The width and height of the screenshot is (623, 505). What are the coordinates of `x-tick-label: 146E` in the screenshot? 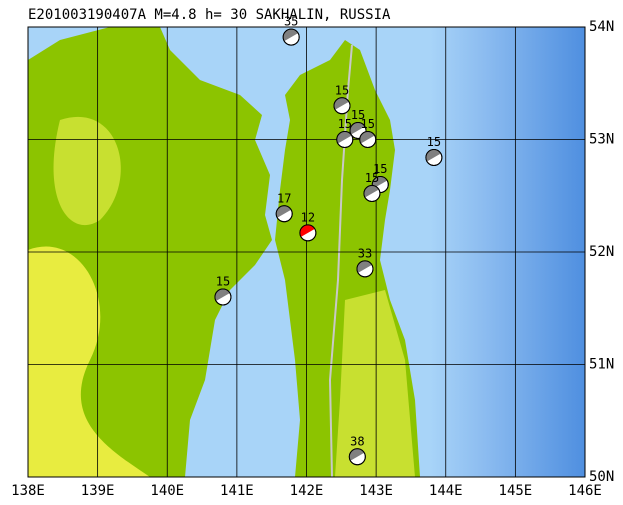 It's located at (585, 491).